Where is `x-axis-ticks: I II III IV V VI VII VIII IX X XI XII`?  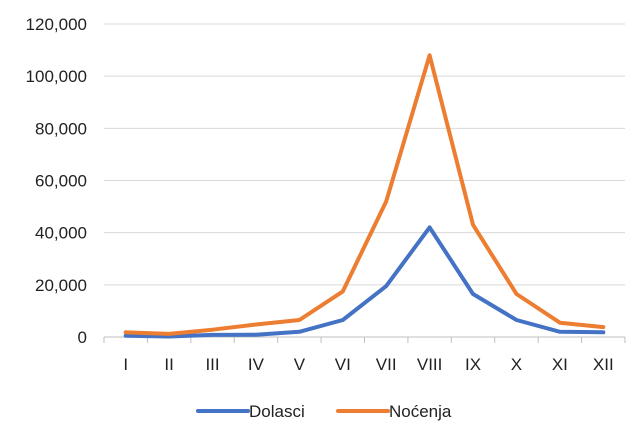 x-axis-ticks: I II III IV V VI VII VIII IX X XI XII is located at coordinates (368, 364).